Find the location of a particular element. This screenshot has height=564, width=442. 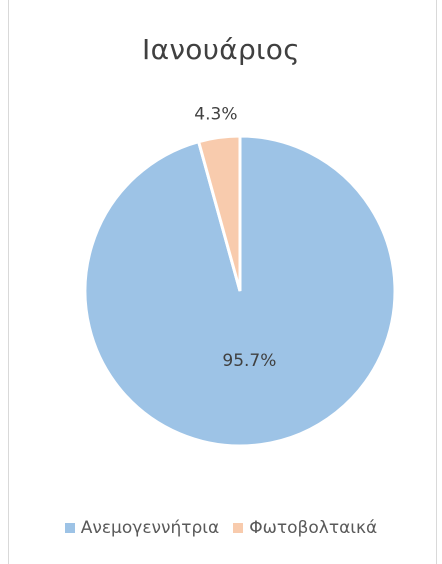

pie-data-labels: 95.7% 4.3% is located at coordinates (235, 238).